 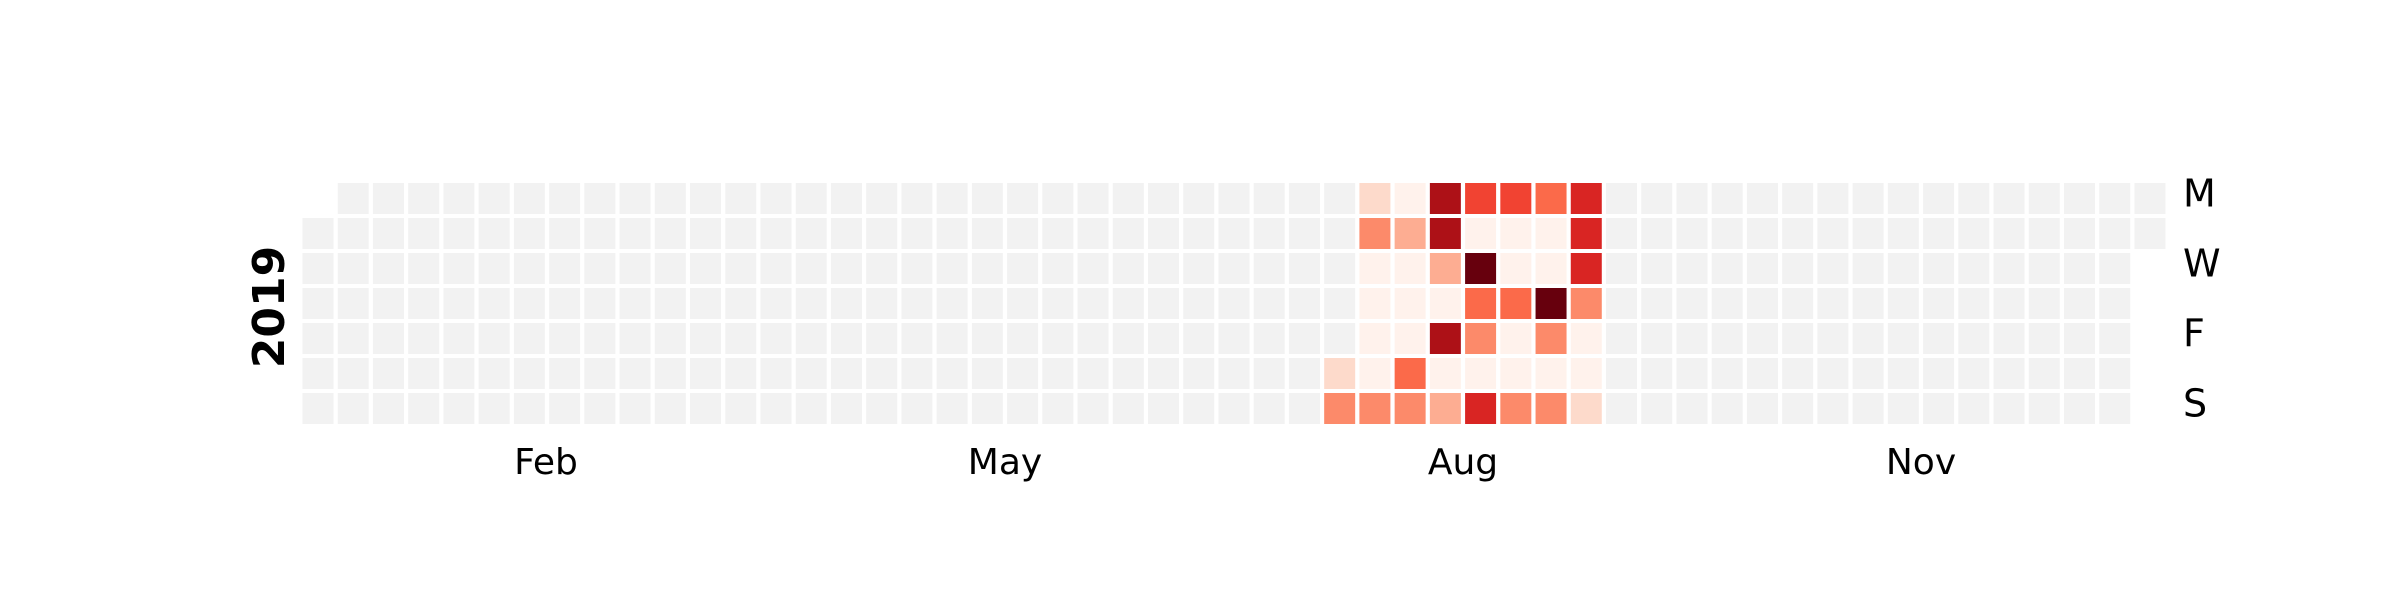 What do you see at coordinates (882, 408) in the screenshot?
I see `heatmap-cell-w16-sun` at bounding box center [882, 408].